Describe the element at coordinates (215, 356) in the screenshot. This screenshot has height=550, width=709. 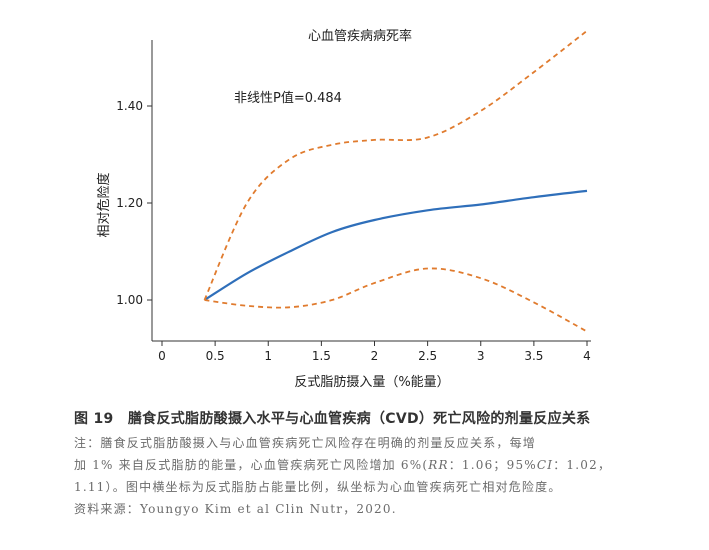
I see `x-tick-label: 0.5` at that location.